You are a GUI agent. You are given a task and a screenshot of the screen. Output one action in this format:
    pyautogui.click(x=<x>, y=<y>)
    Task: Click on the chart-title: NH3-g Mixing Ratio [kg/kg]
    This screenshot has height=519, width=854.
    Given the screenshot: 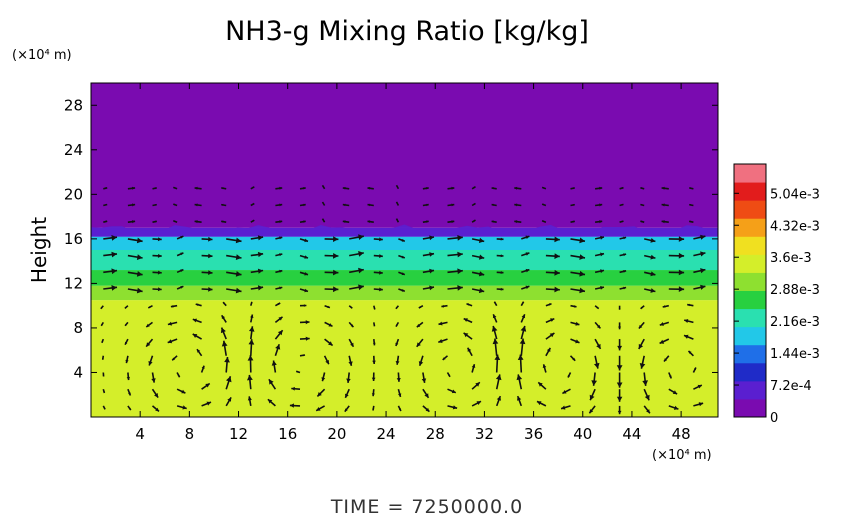 What is the action you would take?
    pyautogui.click(x=407, y=31)
    